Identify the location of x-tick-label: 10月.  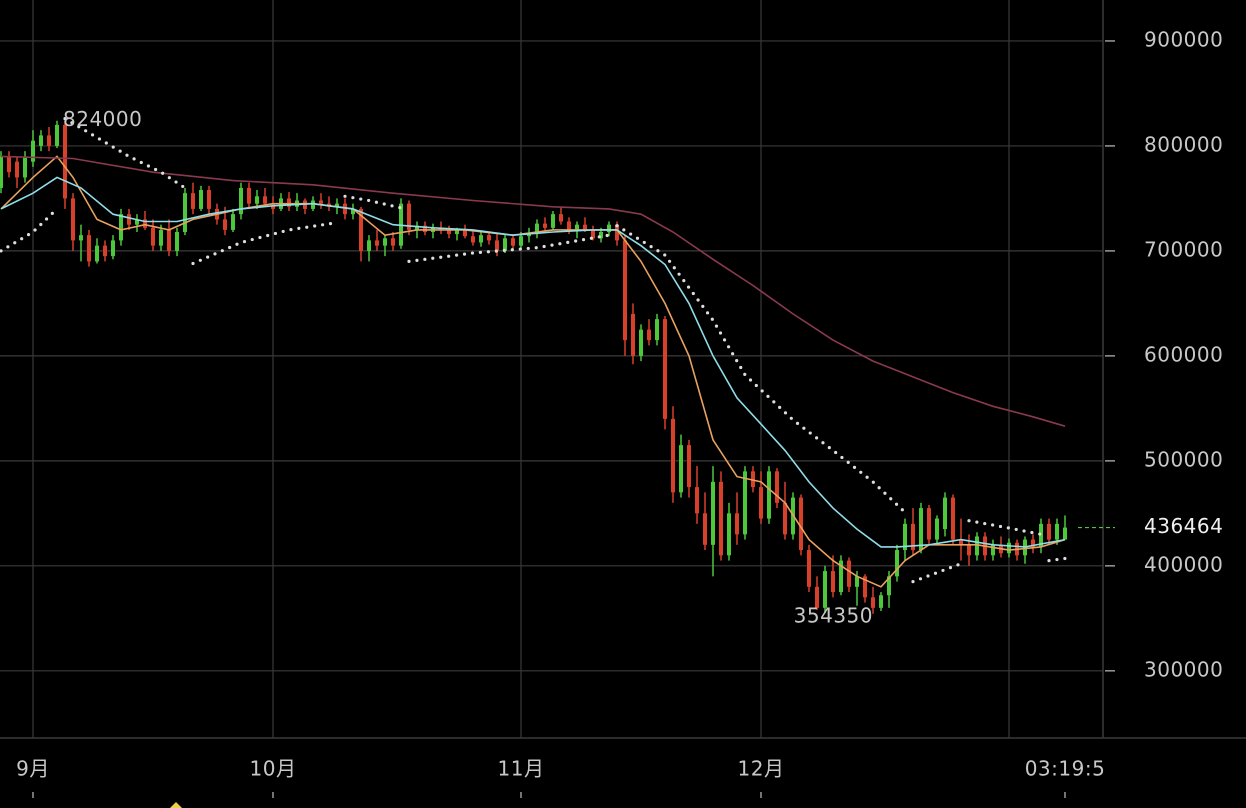
(273, 769).